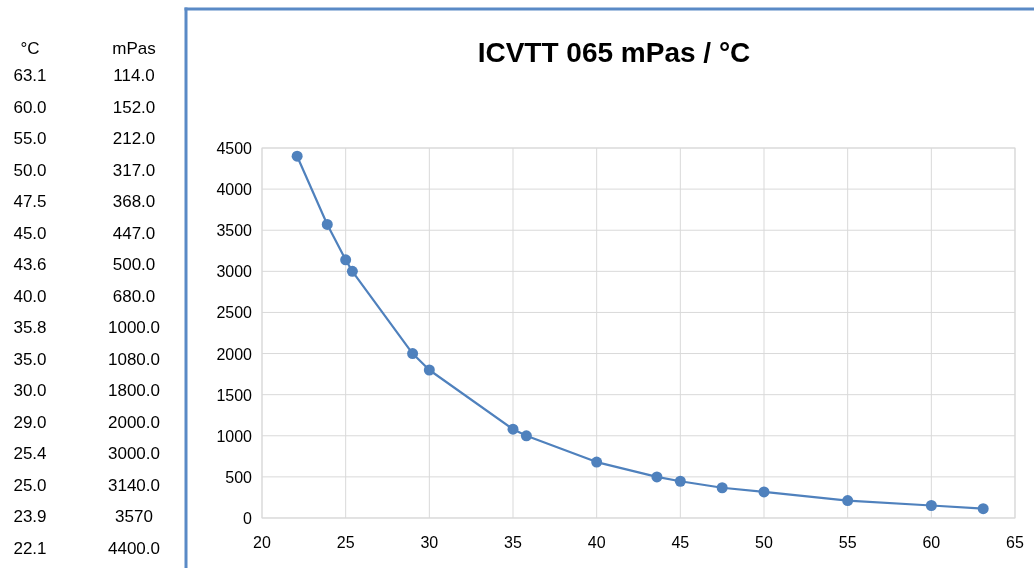 Image resolution: width=1034 pixels, height=568 pixels. I want to click on text: 50.0, so click(30, 170).